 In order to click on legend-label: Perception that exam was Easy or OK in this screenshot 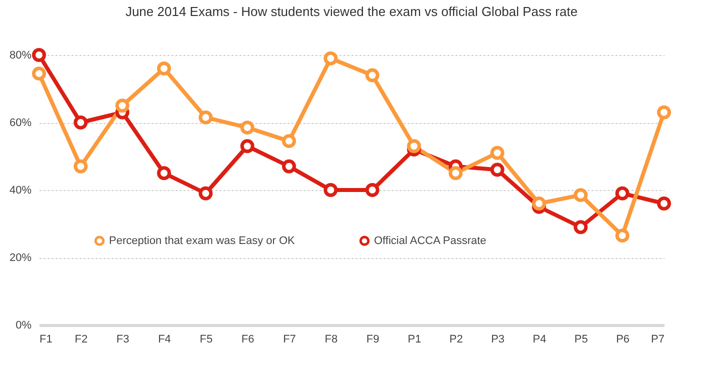, I will do `click(202, 240)`.